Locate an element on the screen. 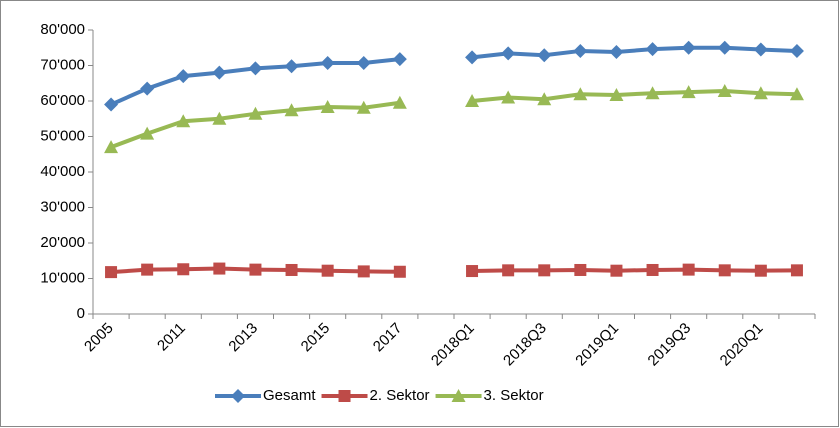 The width and height of the screenshot is (840, 428). y-tick-label: 0 is located at coordinates (81, 313).